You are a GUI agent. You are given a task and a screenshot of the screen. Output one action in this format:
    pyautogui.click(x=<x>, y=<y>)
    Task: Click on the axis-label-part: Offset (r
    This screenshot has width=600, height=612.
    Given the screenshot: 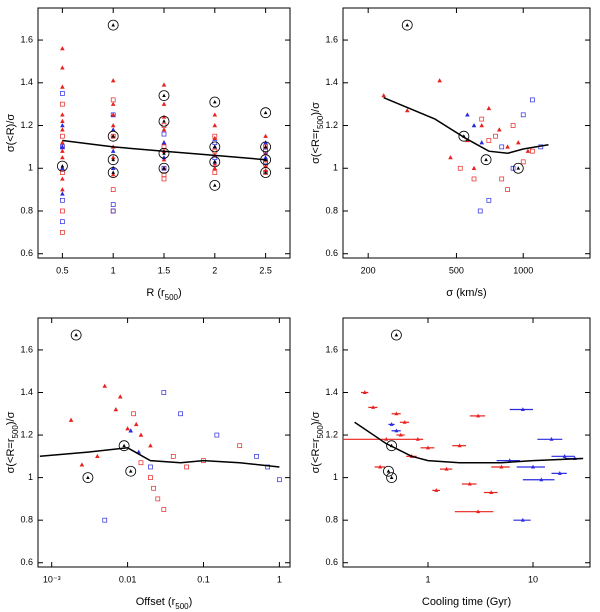 What is the action you would take?
    pyautogui.click(x=156, y=602)
    